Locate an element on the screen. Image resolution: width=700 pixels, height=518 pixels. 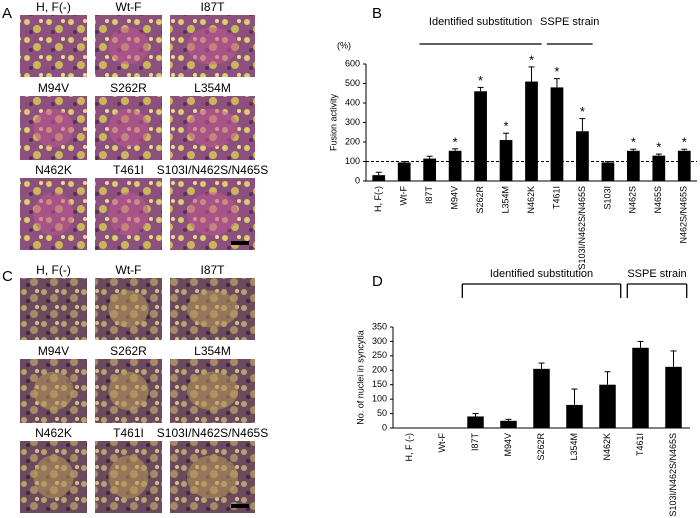
y-tick-label: 150 is located at coordinates (379, 384).